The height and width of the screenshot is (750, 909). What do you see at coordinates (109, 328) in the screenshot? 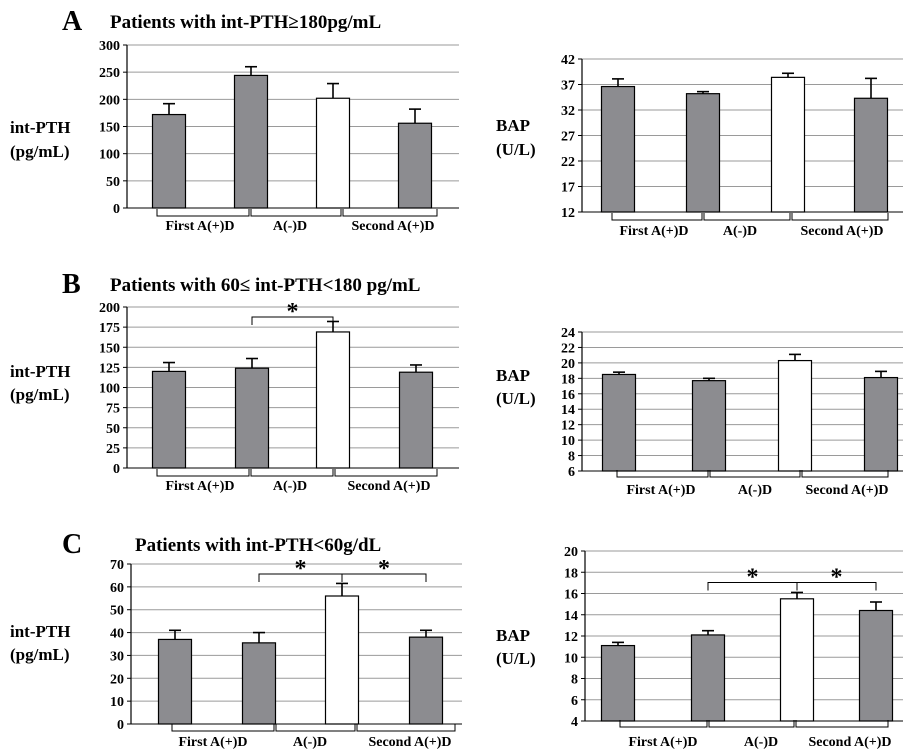
I see `y-tick-label: 175` at bounding box center [109, 328].